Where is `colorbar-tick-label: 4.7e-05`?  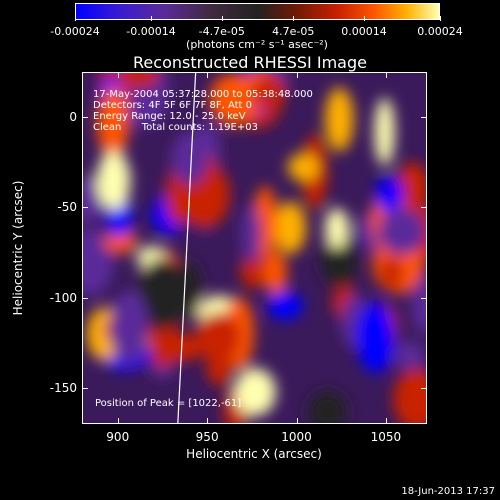
colorbar-tick-label: 4.7e-05 is located at coordinates (293, 31).